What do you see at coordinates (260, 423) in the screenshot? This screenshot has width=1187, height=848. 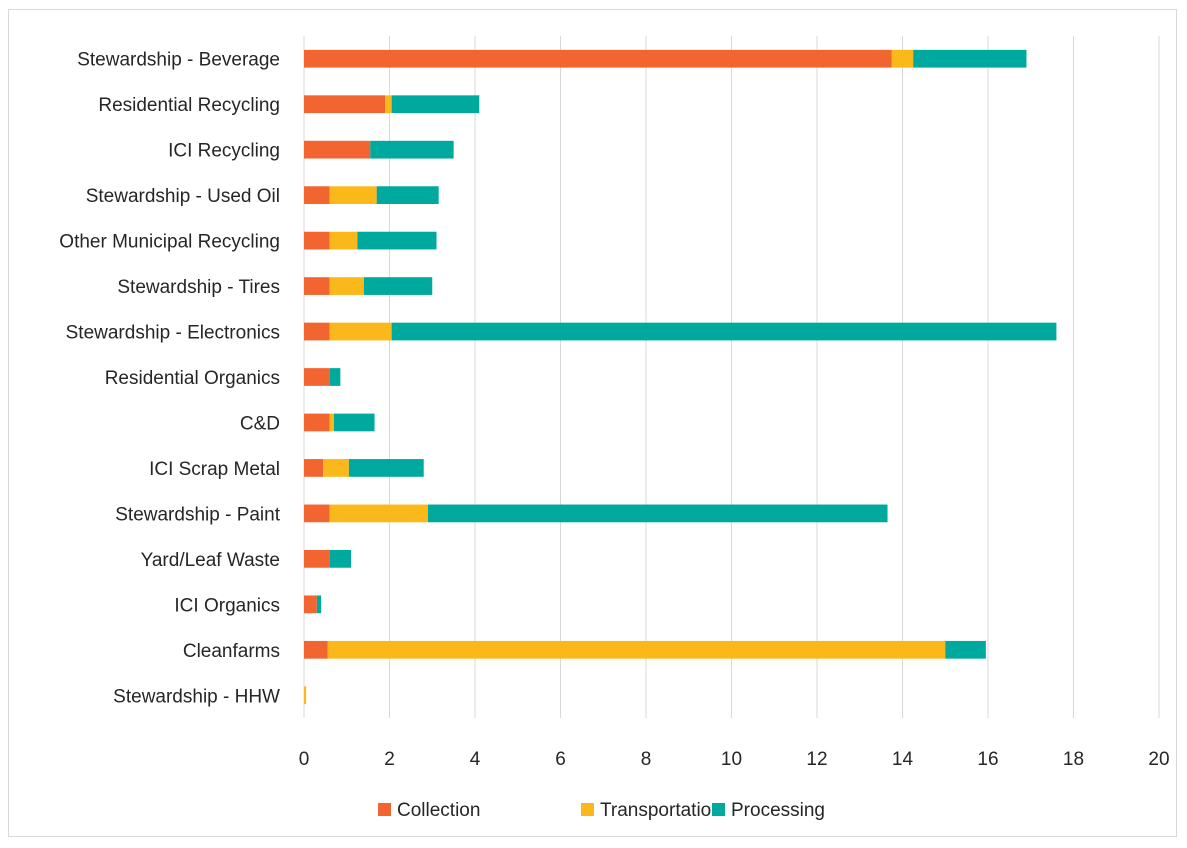 I see `category-label-8: C&D` at bounding box center [260, 423].